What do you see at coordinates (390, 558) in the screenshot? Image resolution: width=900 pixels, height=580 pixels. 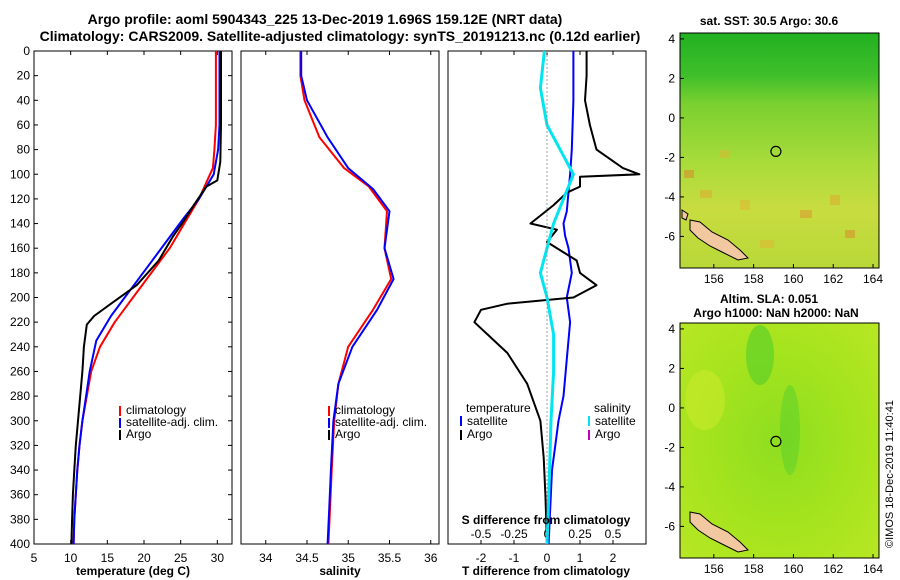 I see `salinity-x-tick-label: 35.5` at bounding box center [390, 558].